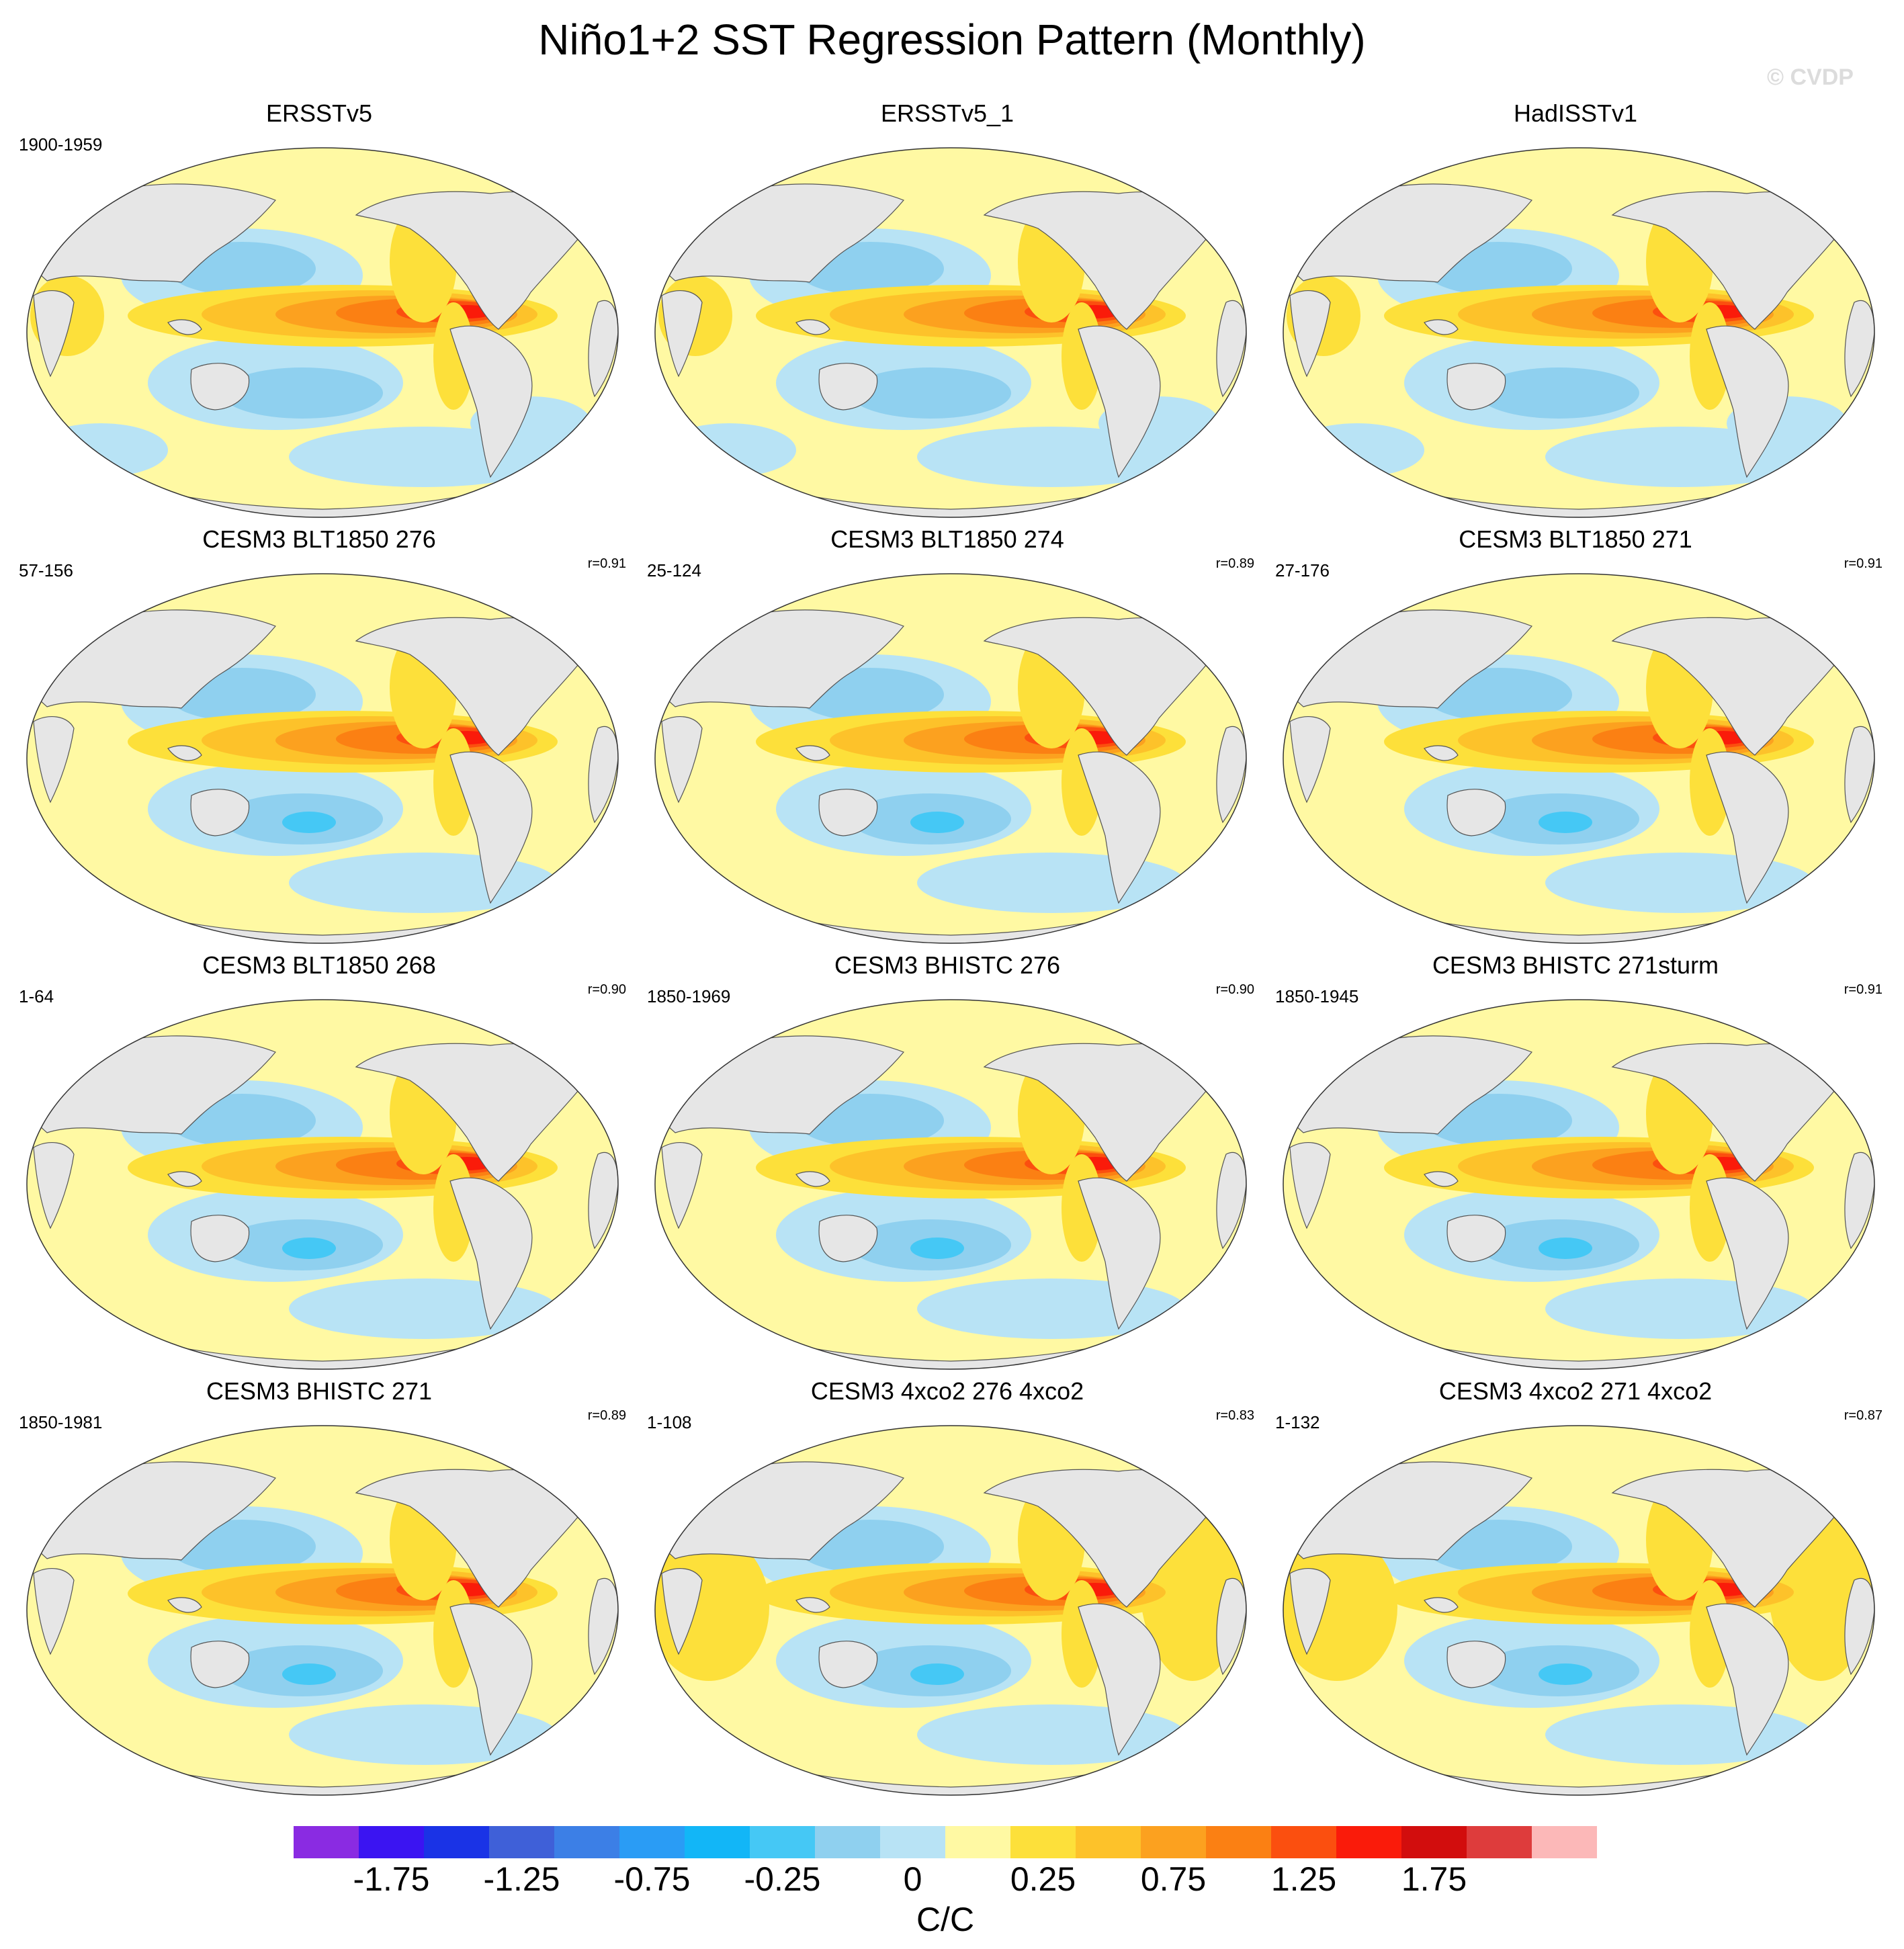 Image resolution: width=1904 pixels, height=1949 pixels. What do you see at coordinates (37, 996) in the screenshot?
I see `panel-period: 1-64` at bounding box center [37, 996].